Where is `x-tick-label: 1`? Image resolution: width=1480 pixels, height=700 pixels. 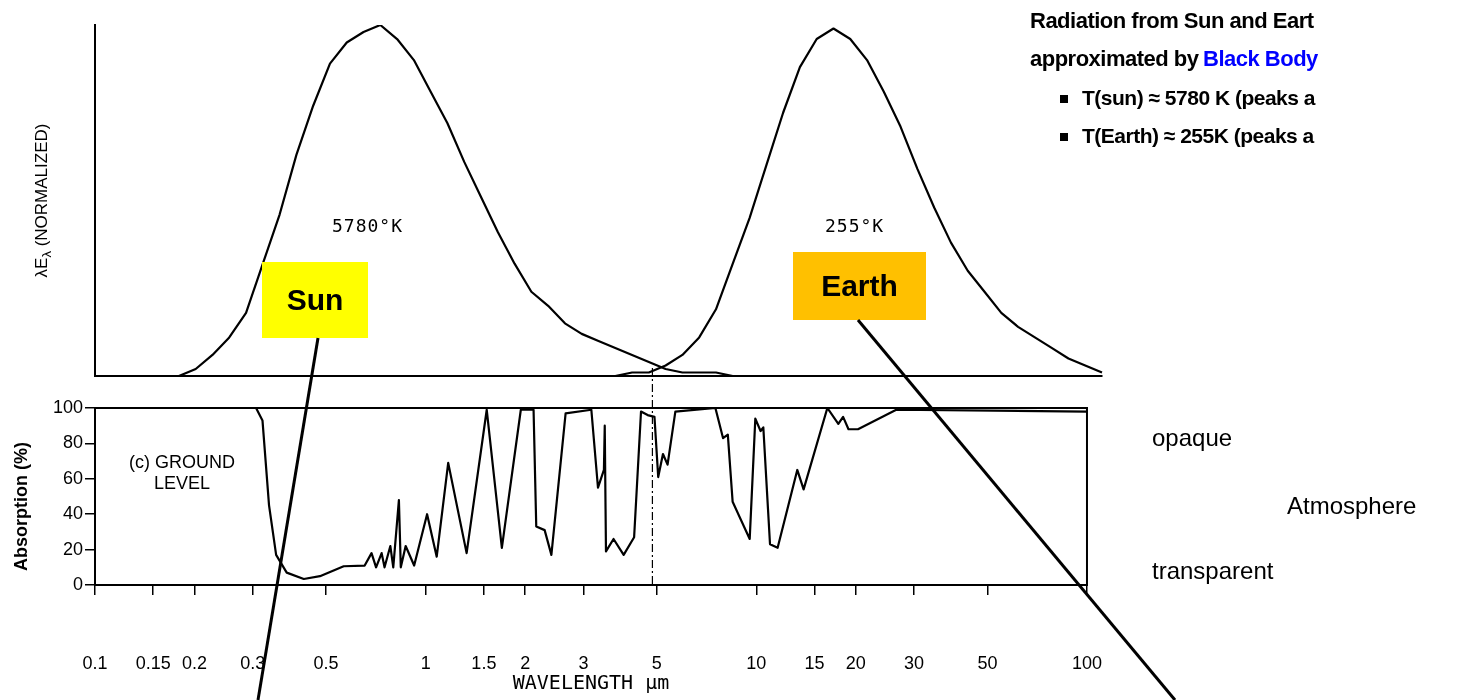
x-tick-label: 1 is located at coordinates (425, 662).